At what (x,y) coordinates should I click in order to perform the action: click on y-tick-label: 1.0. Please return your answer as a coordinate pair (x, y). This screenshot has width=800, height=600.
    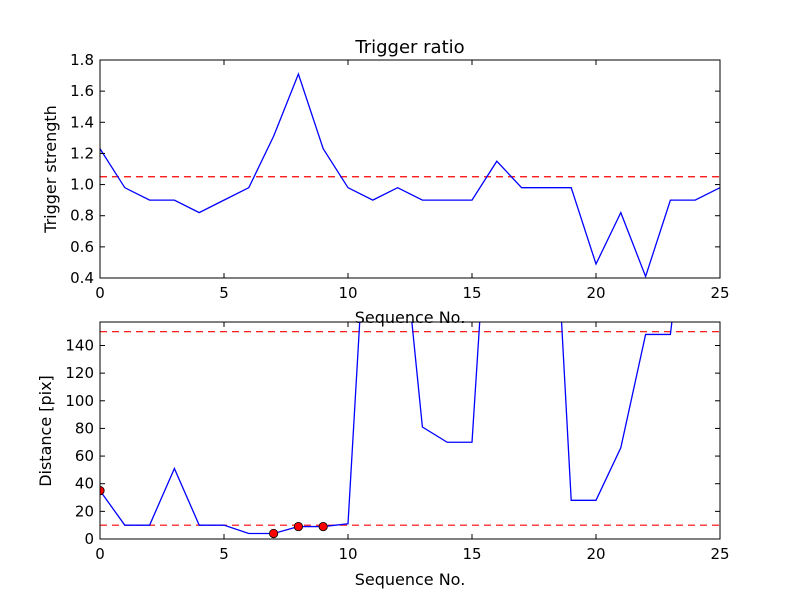
    Looking at the image, I should click on (82, 185).